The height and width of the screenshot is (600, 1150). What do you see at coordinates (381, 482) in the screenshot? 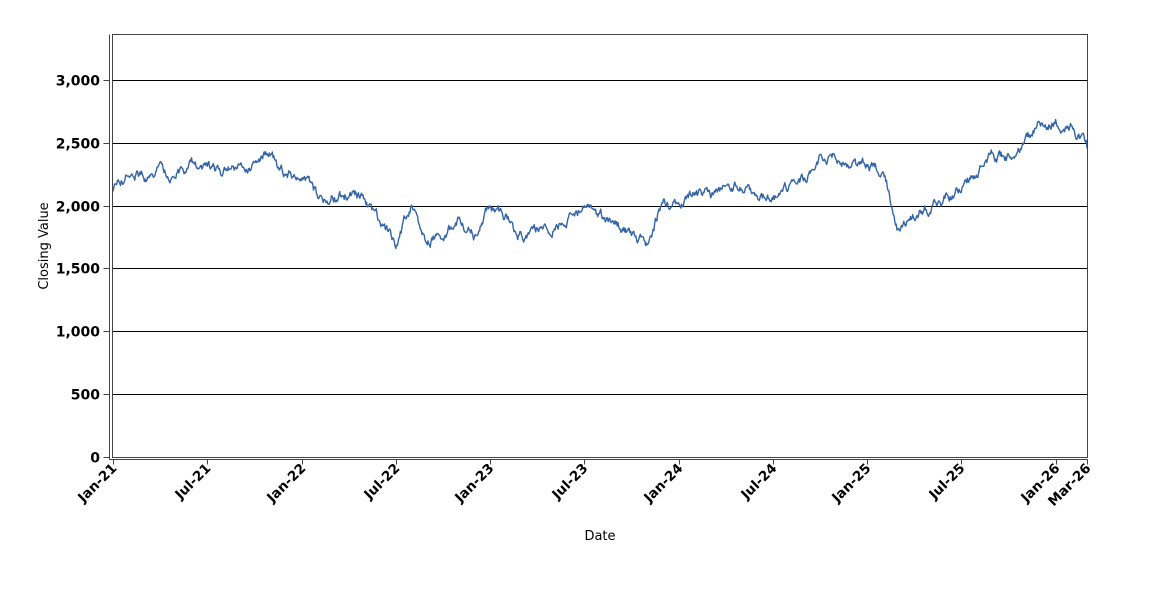
I see `x-tick-label: Jul-22` at bounding box center [381, 482].